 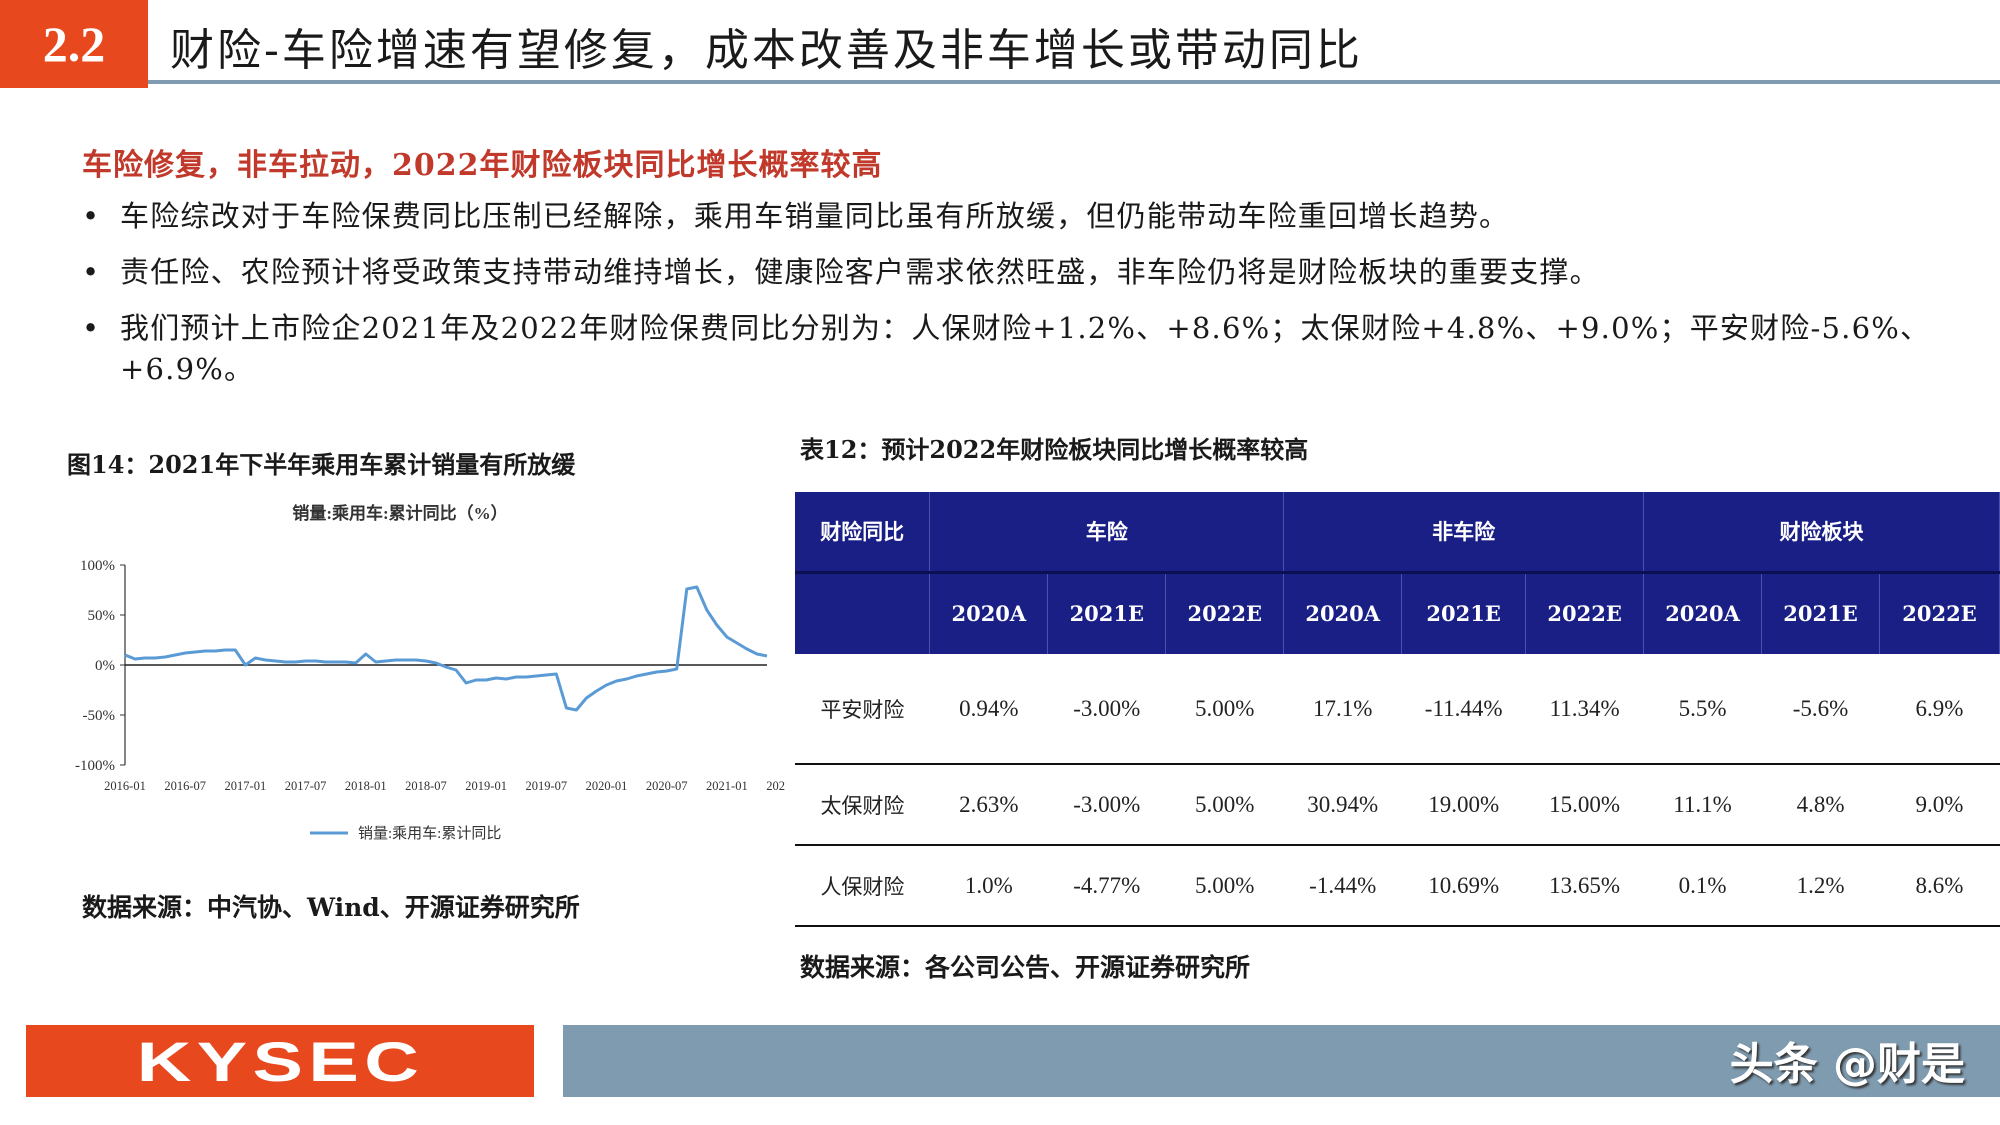 I want to click on y-tick-label: 50%, so click(x=102, y=616).